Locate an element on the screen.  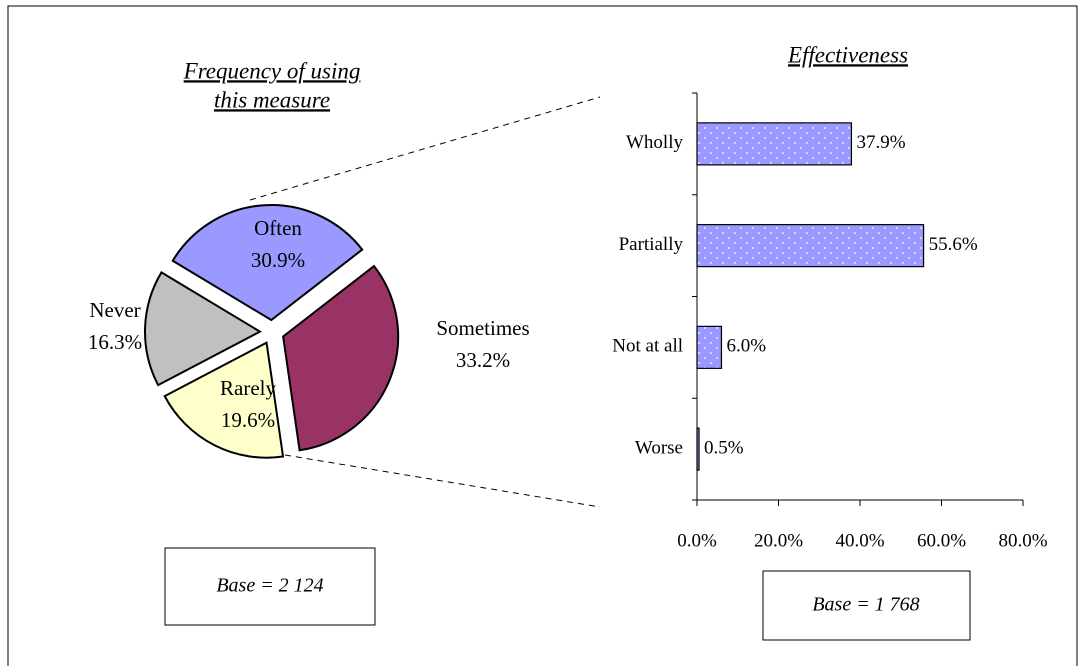
chart-title: Effectiveness is located at coordinates (847, 54).